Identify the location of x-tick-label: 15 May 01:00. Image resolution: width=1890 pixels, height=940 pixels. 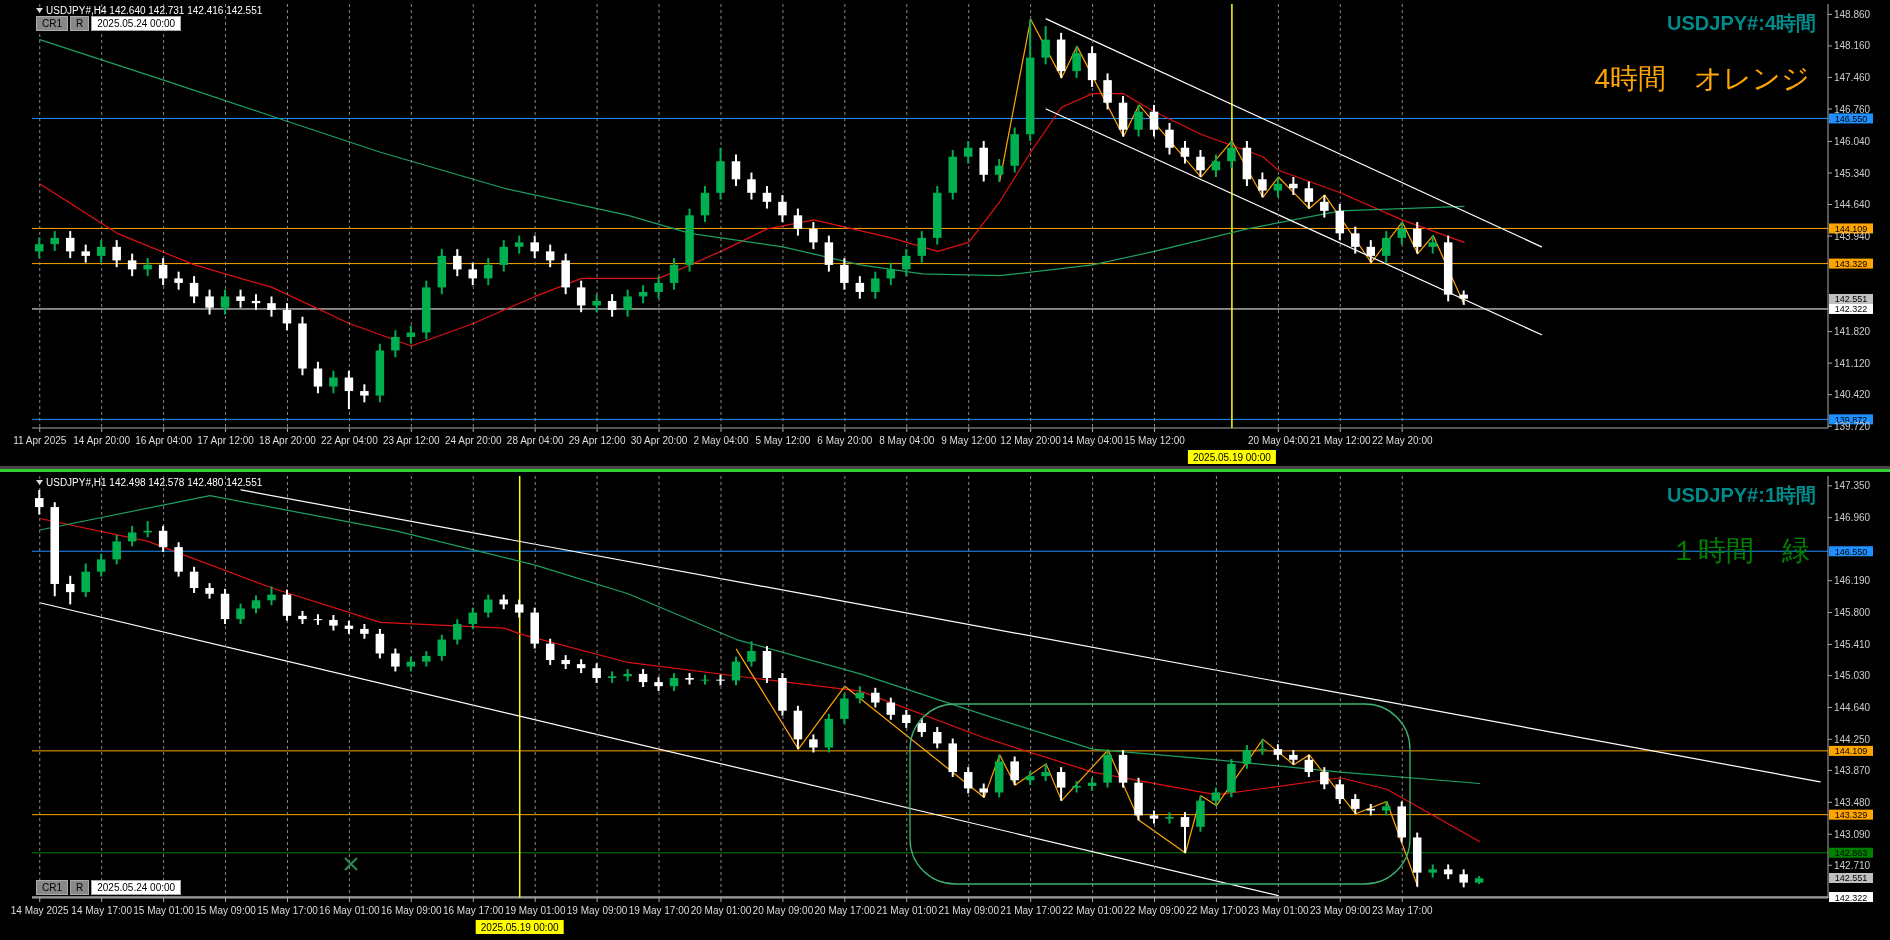
(164, 910).